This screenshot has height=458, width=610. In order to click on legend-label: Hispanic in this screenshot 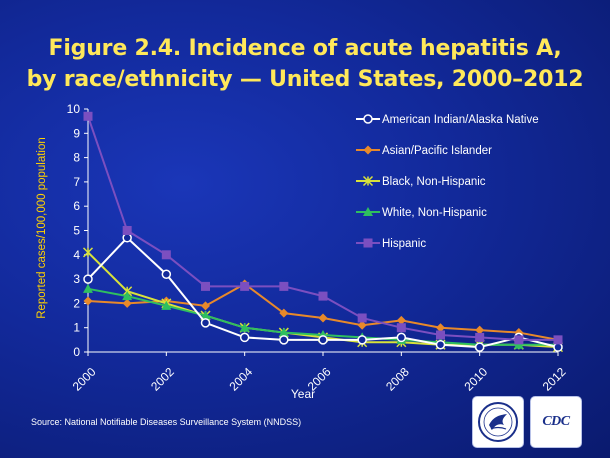, I will do `click(404, 244)`.